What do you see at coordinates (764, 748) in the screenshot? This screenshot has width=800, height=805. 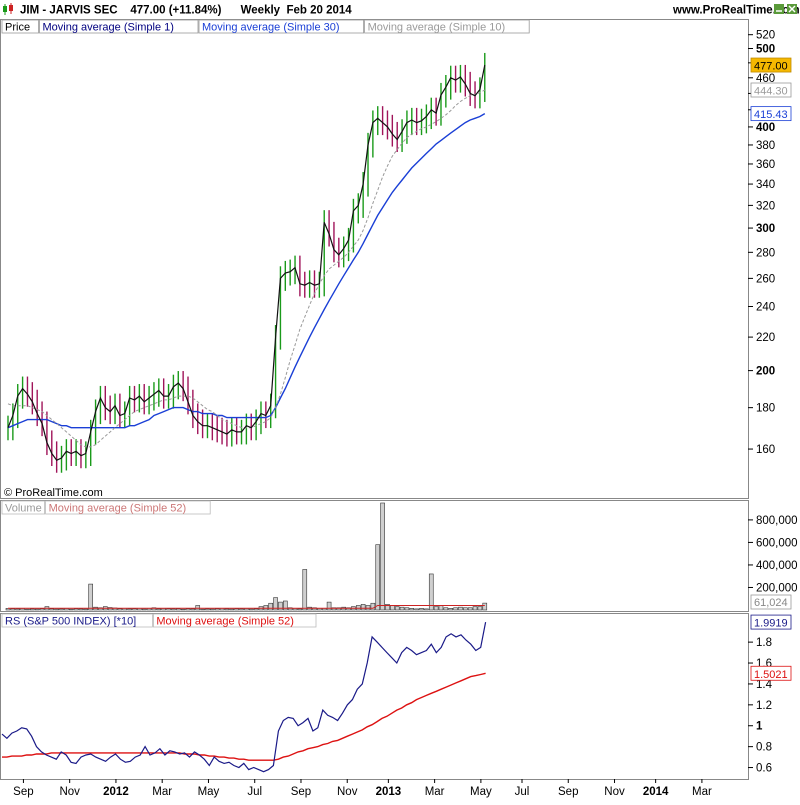 I see `rs-y-tick-label: 0.8` at bounding box center [764, 748].